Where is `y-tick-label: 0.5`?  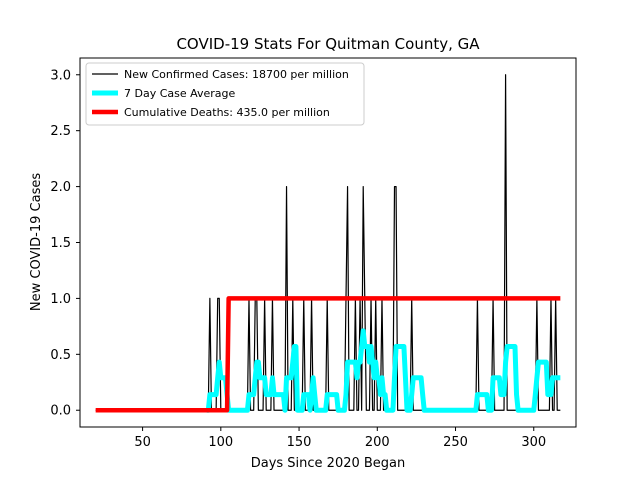 y-tick-label: 0.5 is located at coordinates (60, 355).